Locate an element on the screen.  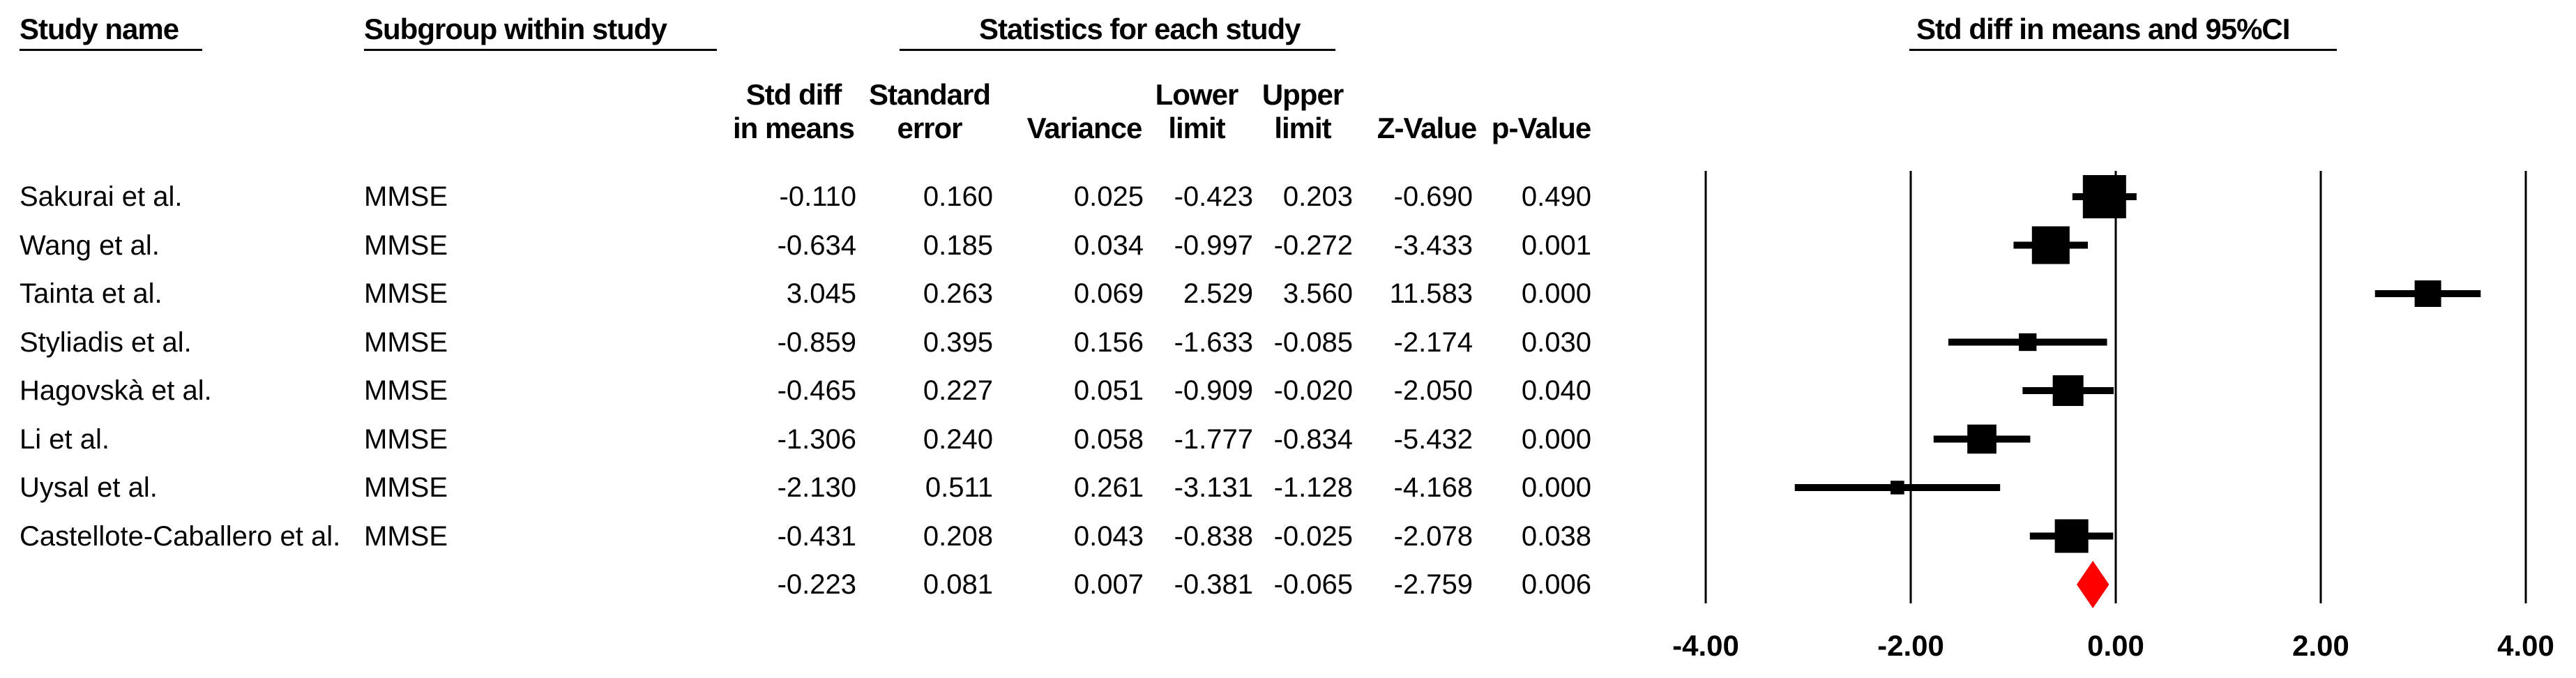
stat-cell-lower: -1.633 is located at coordinates (1213, 342).